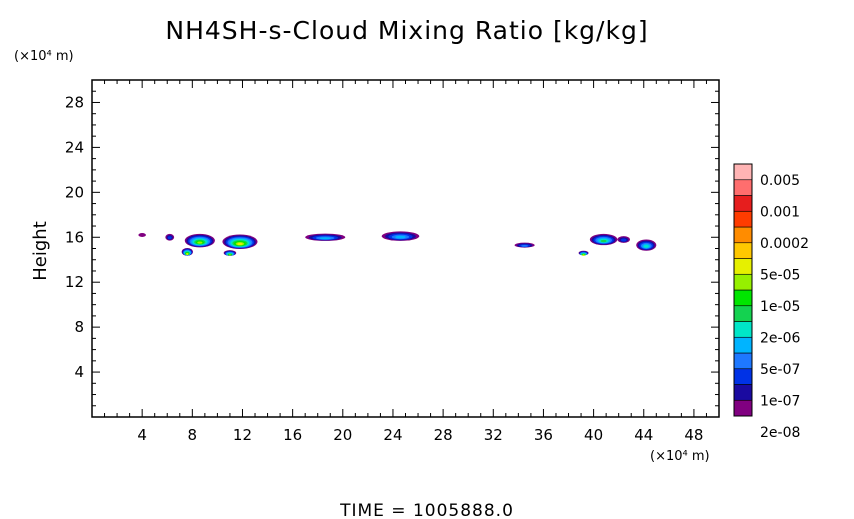  What do you see at coordinates (142, 435) in the screenshot?
I see `x-tick-label: 4` at bounding box center [142, 435].